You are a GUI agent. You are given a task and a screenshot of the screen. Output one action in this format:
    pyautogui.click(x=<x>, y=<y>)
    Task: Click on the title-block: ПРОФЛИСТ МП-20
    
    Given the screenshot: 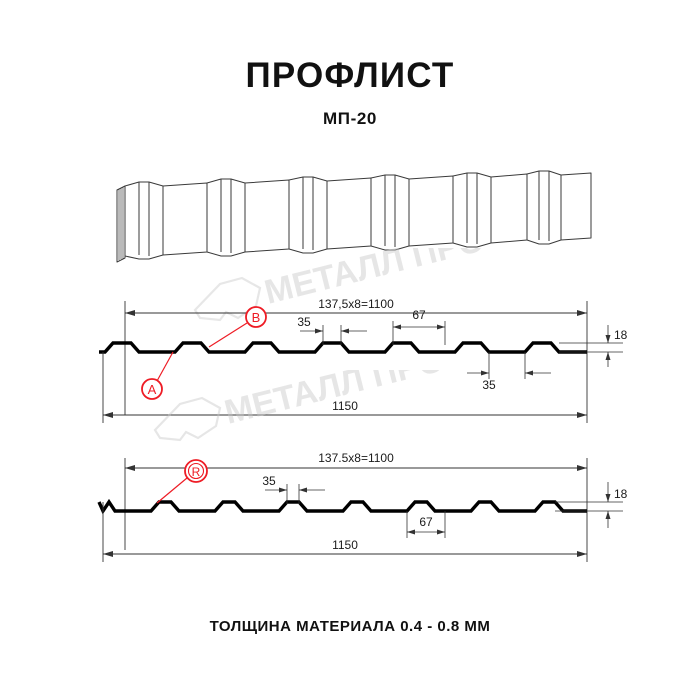 What is the action you would take?
    pyautogui.click(x=350, y=92)
    